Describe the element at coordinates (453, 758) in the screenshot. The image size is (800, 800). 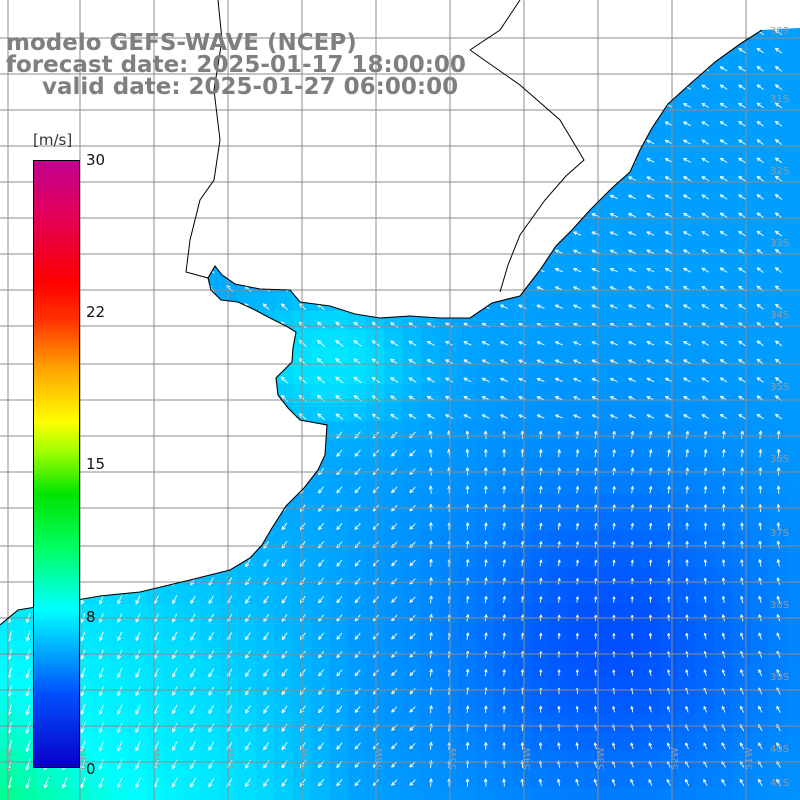
I see `lon-label: 55W` at that location.